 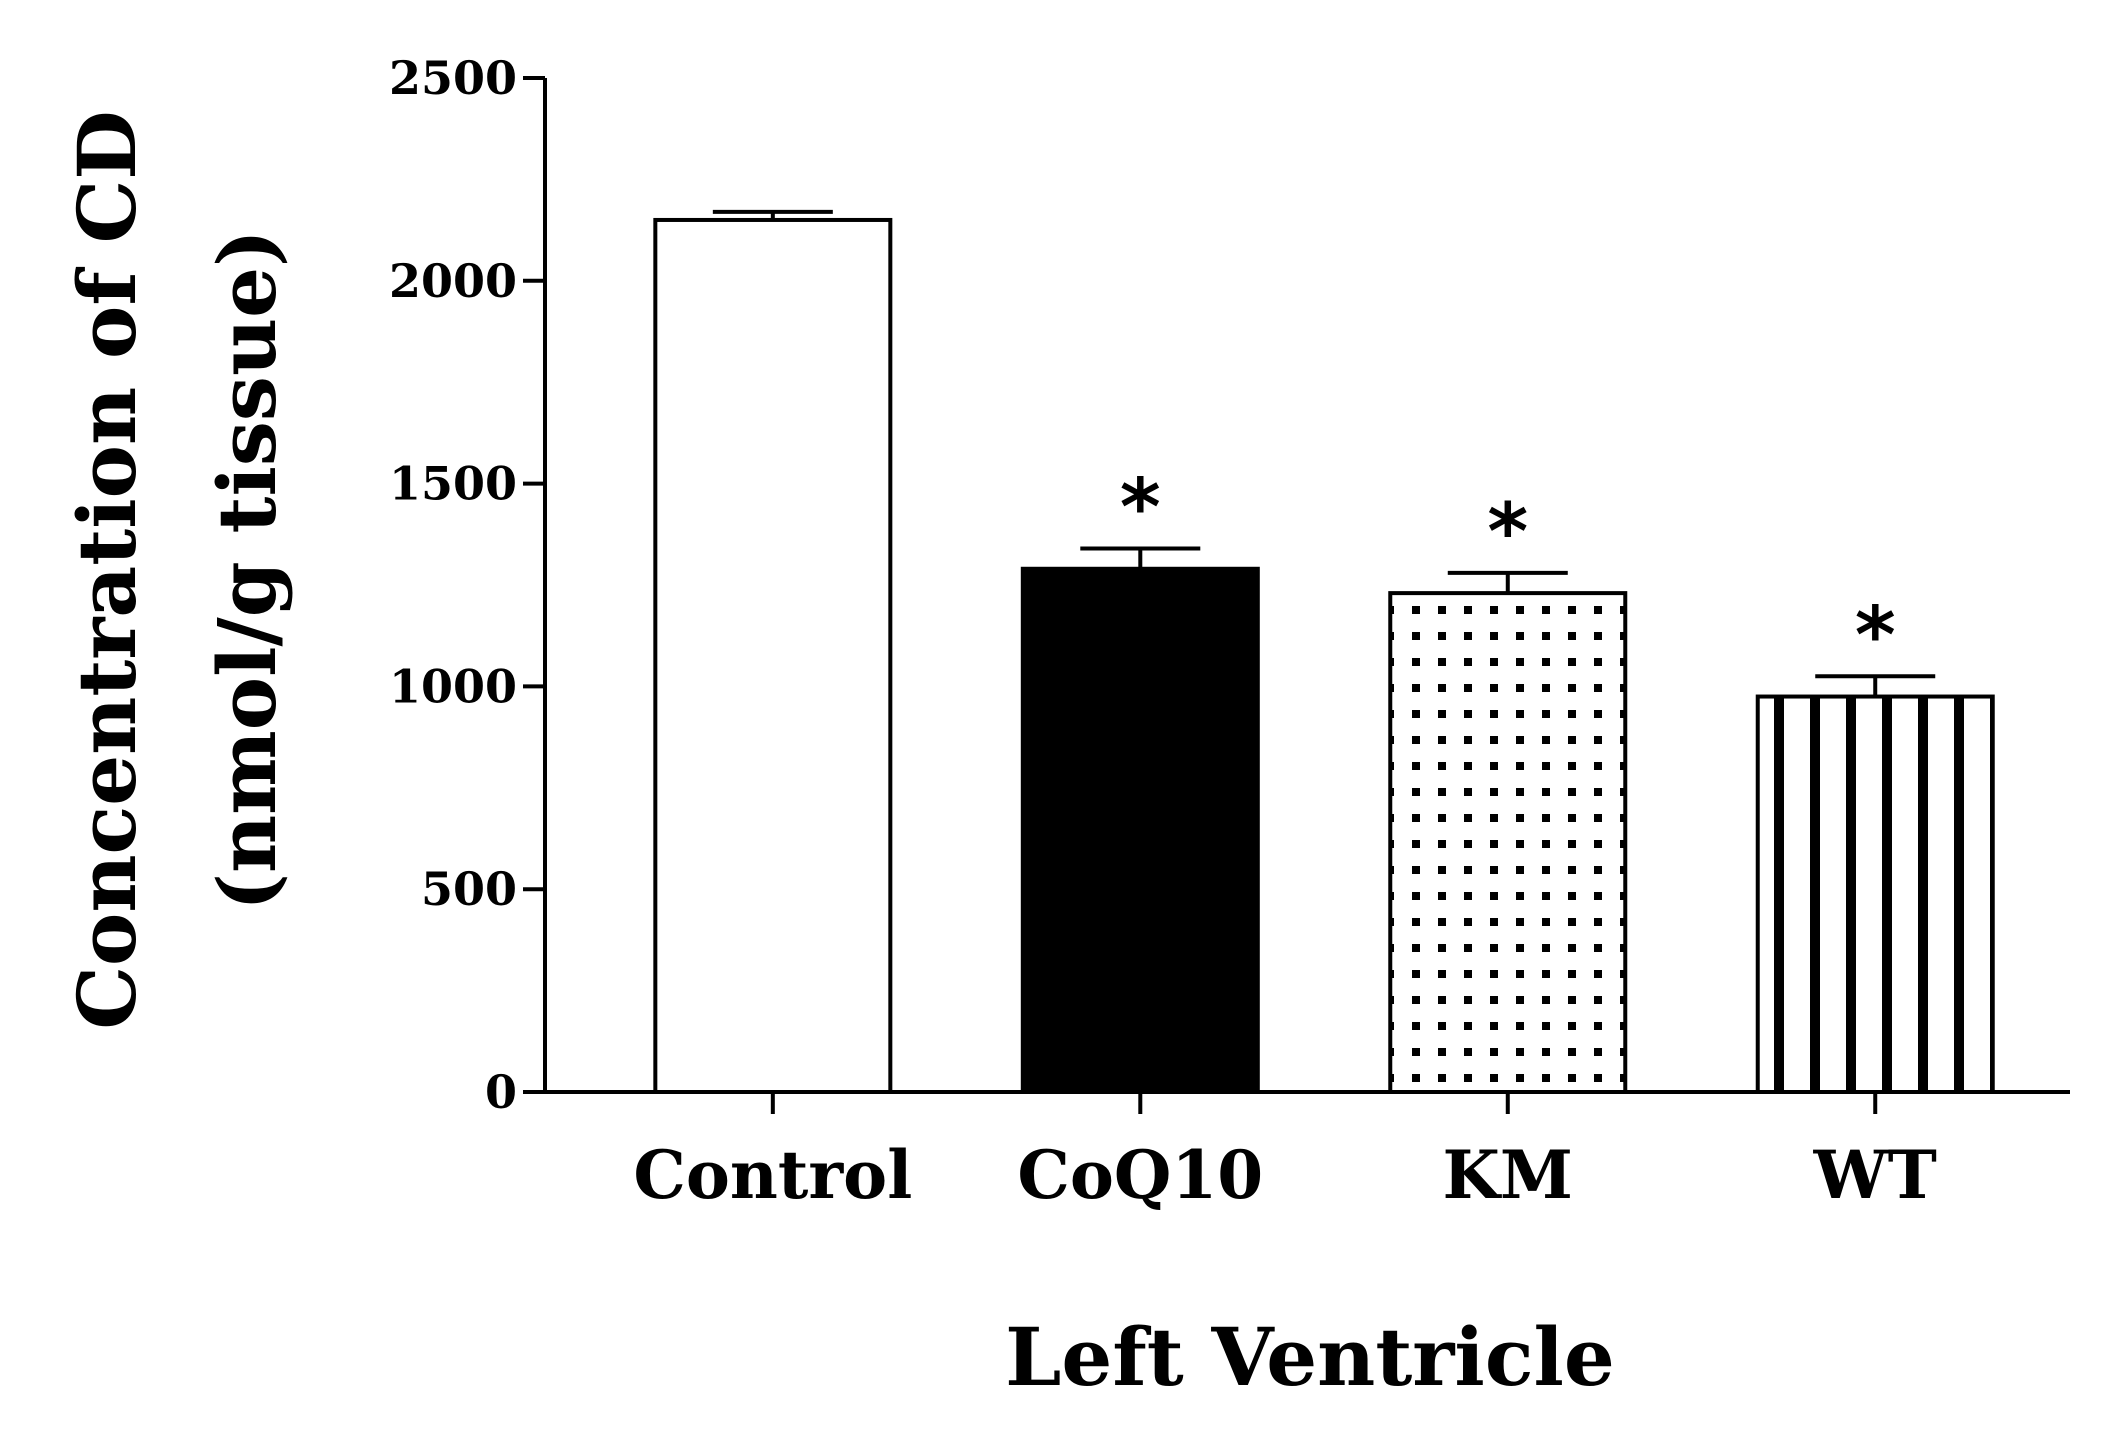 What do you see at coordinates (468, 585) in the screenshot?
I see `y-axis: 0 500 1000 1500 2000 2500` at bounding box center [468, 585].